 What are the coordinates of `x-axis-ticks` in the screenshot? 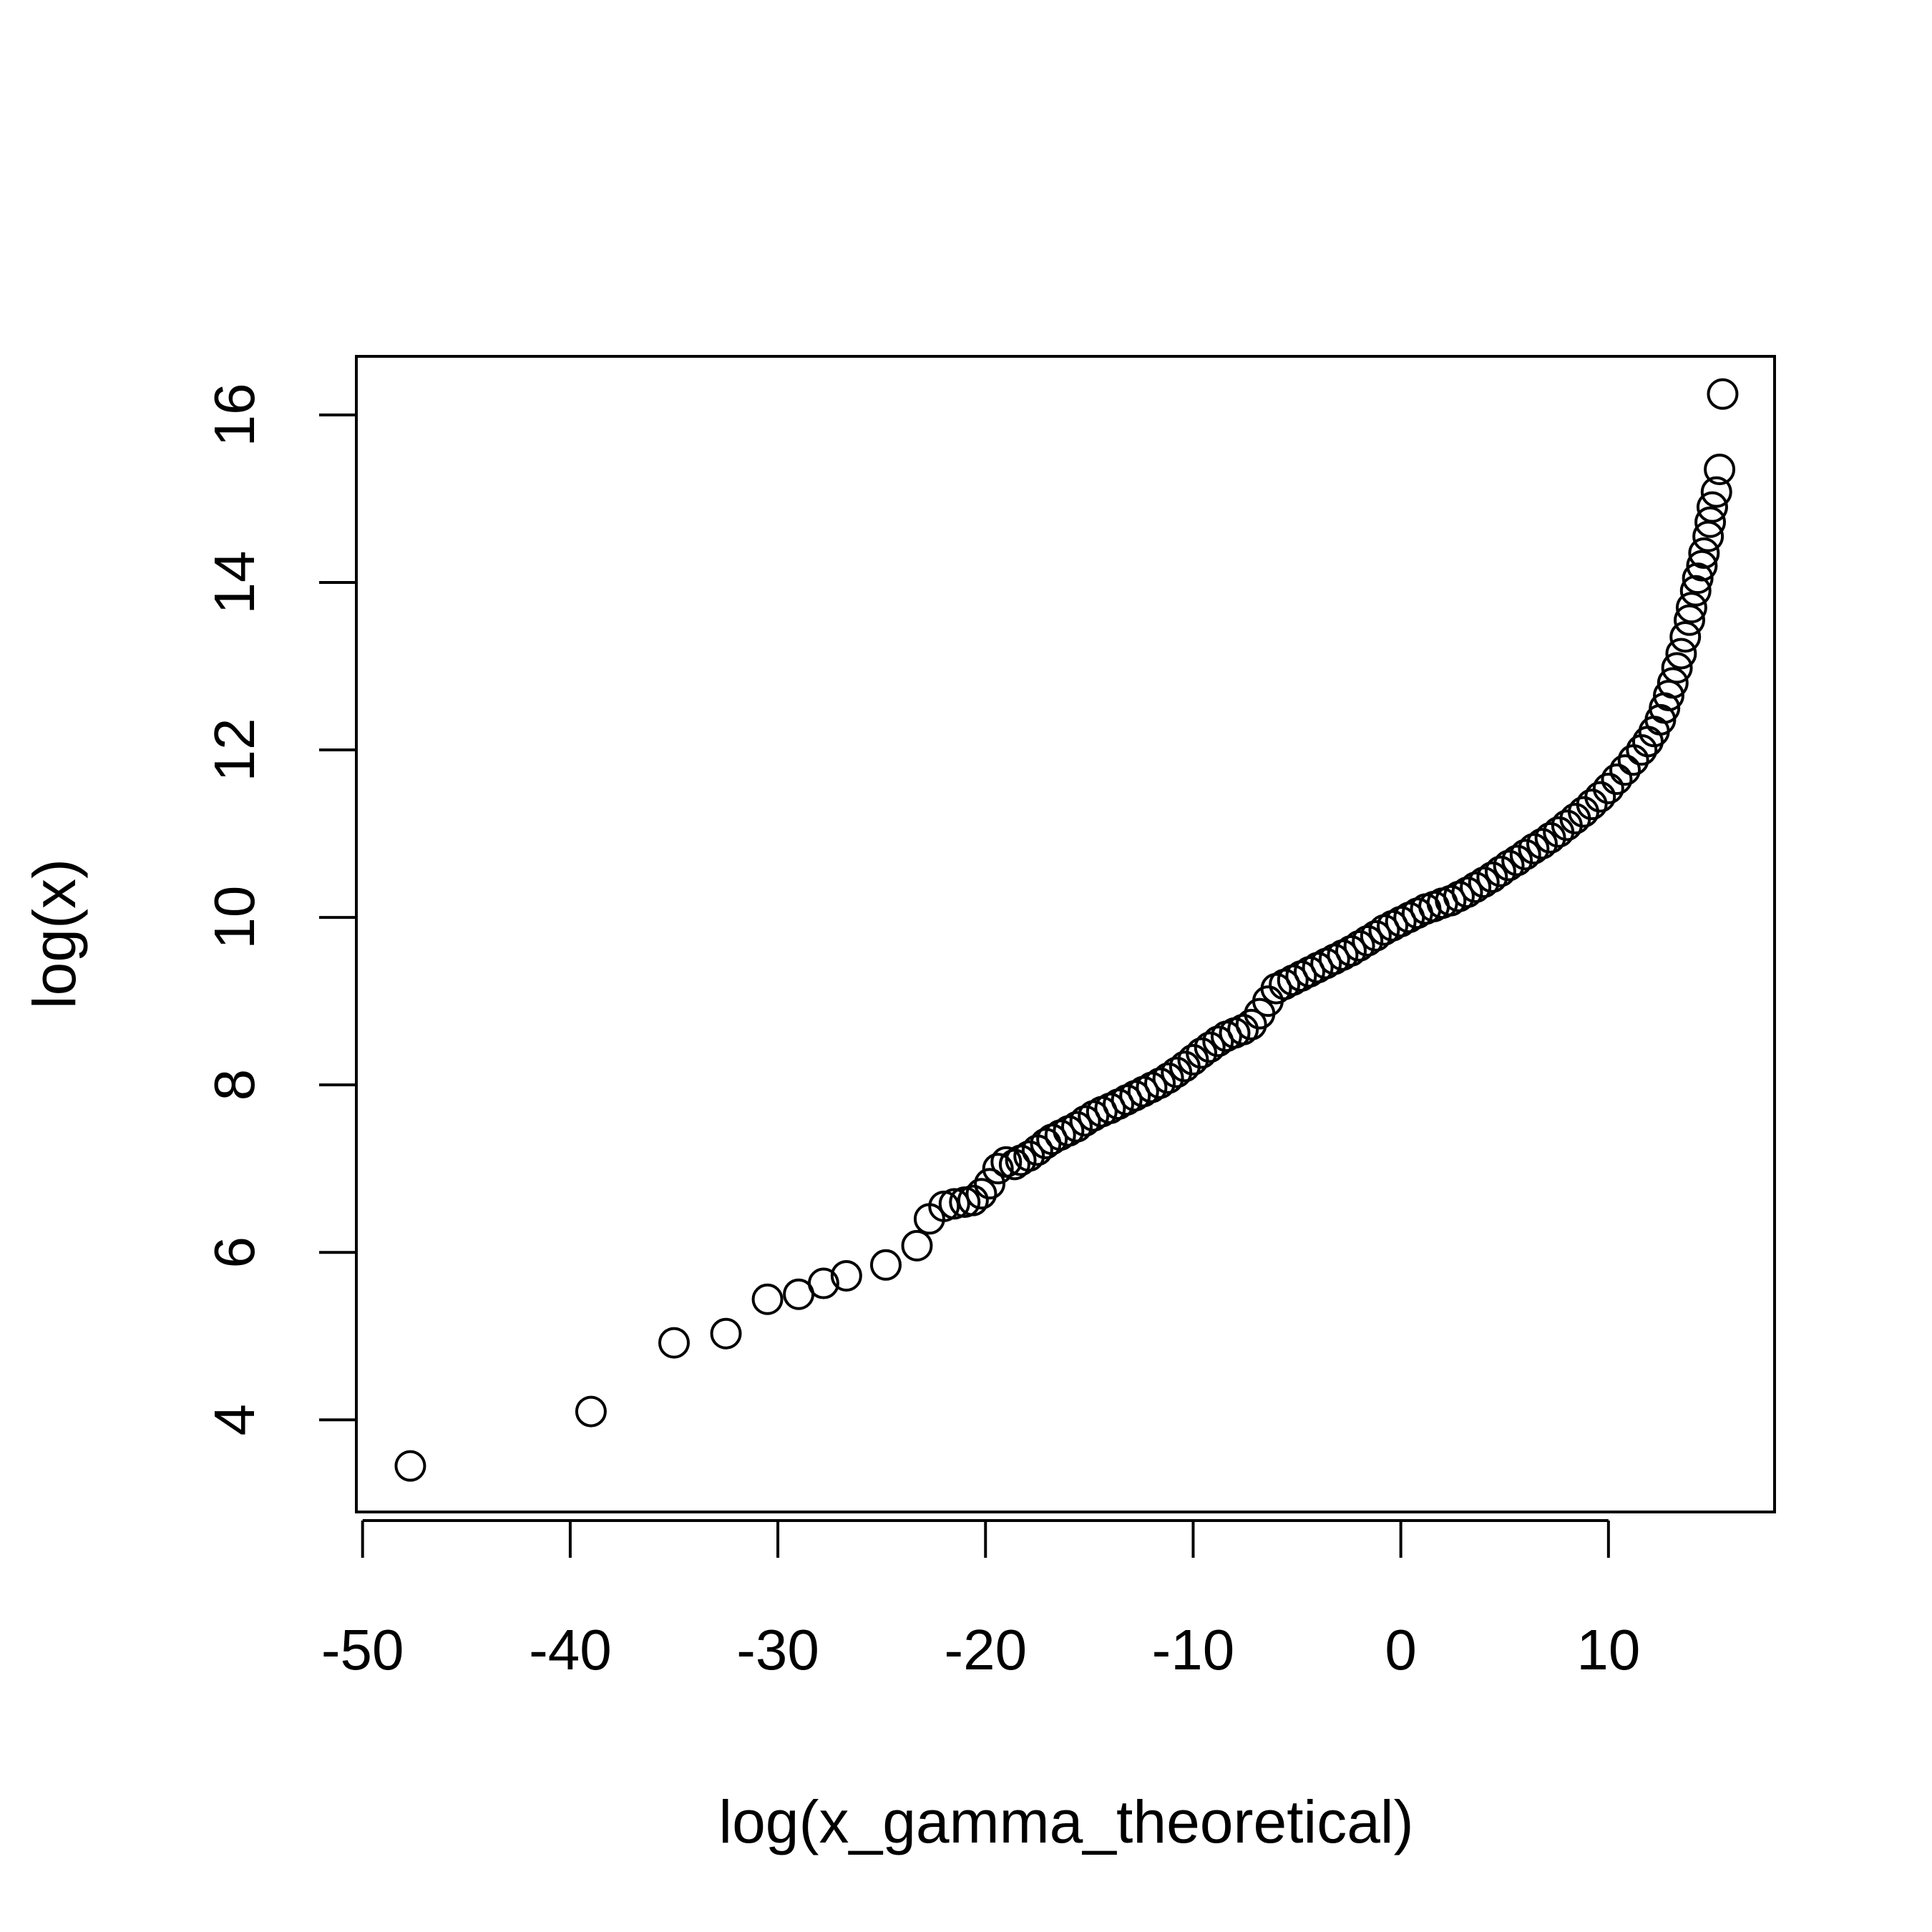 It's located at (985, 1539).